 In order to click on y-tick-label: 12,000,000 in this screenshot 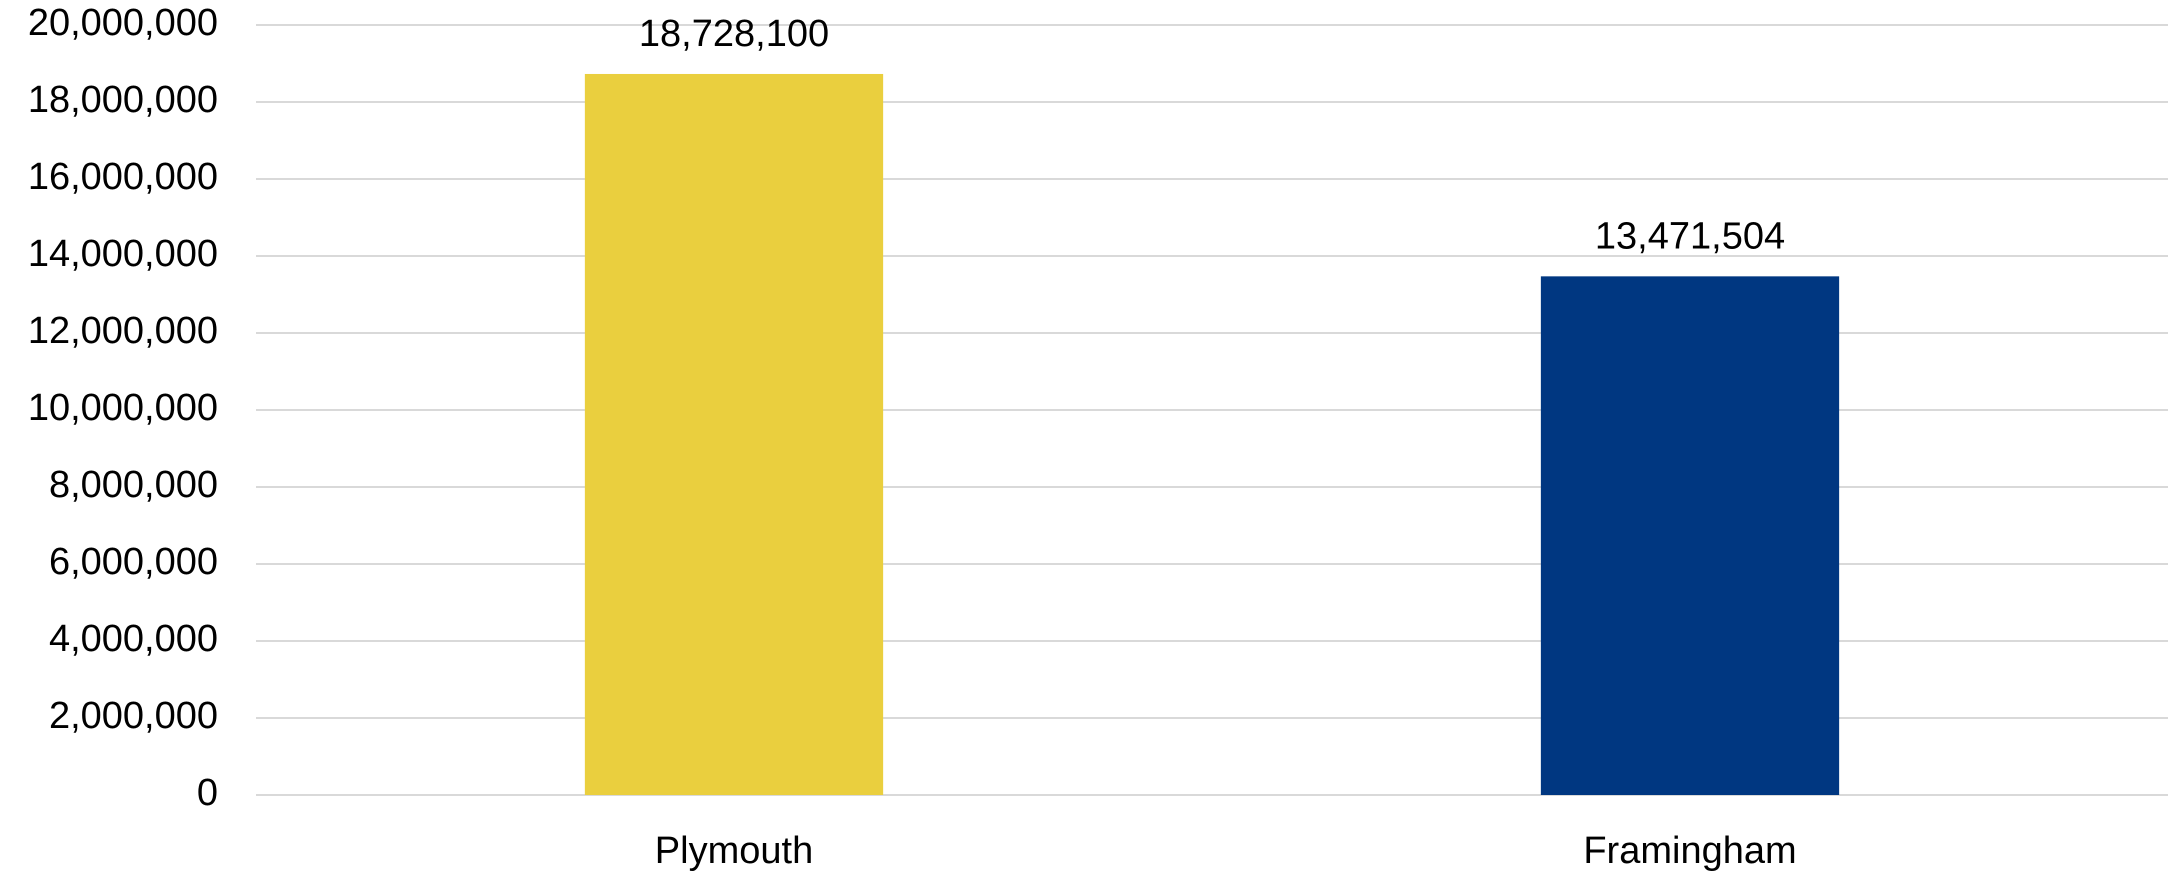, I will do `click(123, 331)`.